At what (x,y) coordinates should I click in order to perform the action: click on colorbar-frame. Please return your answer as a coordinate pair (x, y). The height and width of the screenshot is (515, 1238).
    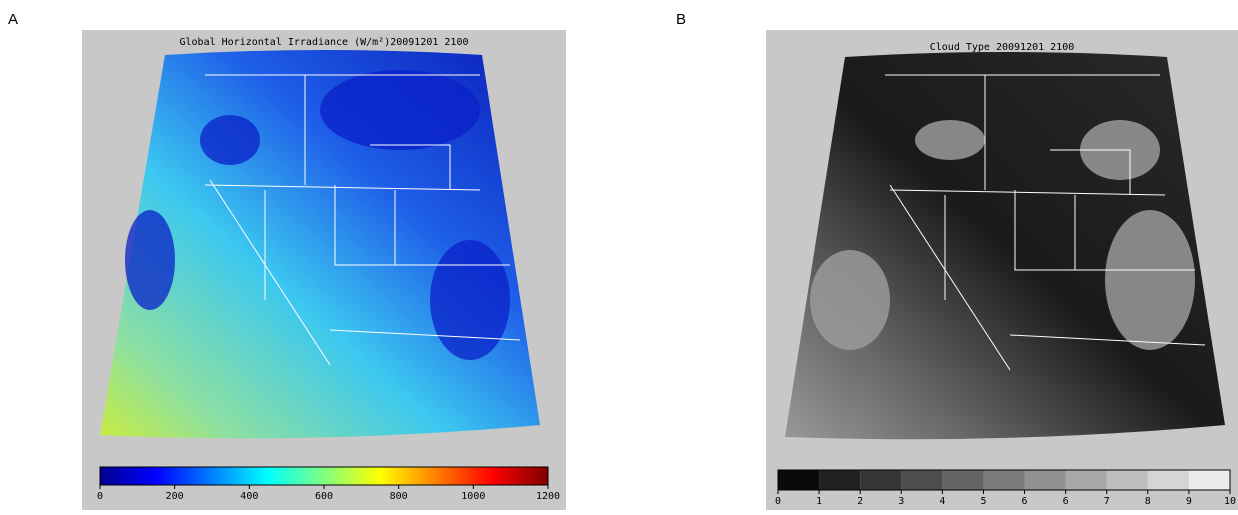
    Looking at the image, I should click on (1004, 480).